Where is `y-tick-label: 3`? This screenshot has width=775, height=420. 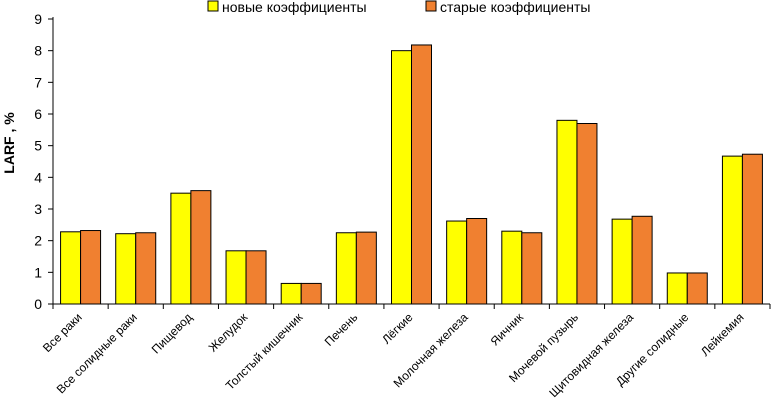
y-tick-label: 3 is located at coordinates (38, 209).